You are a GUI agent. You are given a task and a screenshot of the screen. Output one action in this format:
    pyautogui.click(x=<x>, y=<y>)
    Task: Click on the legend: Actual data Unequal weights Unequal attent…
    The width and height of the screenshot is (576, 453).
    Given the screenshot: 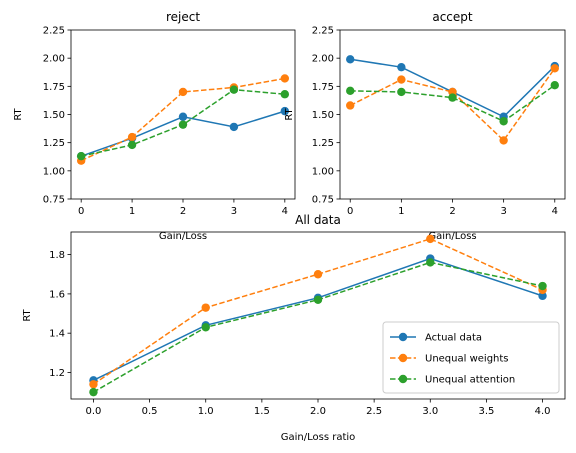 What is the action you would take?
    pyautogui.click(x=471, y=357)
    